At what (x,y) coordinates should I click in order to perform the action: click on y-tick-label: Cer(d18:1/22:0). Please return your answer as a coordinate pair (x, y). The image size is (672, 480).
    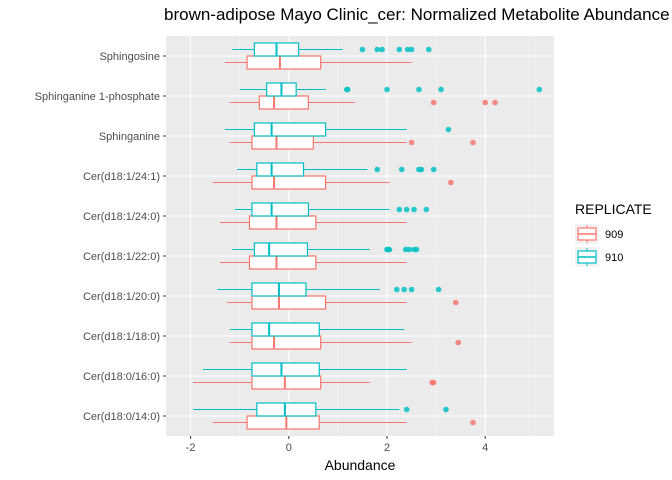
    Looking at the image, I should click on (121, 257).